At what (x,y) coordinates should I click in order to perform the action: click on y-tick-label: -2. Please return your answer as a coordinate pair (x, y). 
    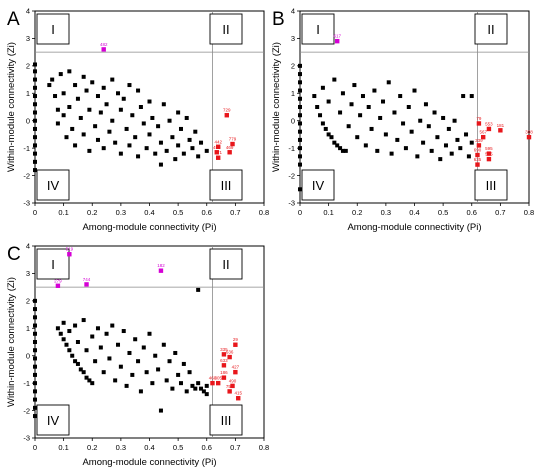
    Looking at the image, I should click on (26, 175).